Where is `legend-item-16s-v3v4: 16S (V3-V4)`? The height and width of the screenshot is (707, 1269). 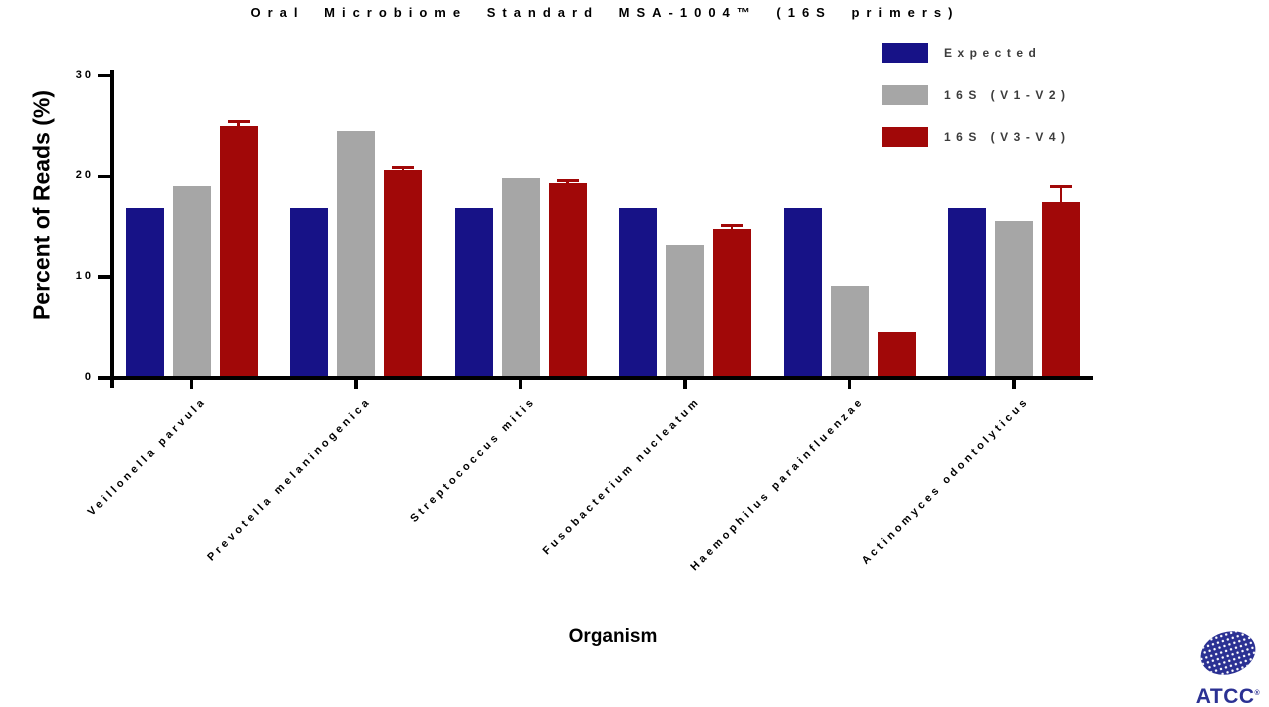
legend-item-16s-v3v4: 16S (V3-V4) is located at coordinates (976, 137).